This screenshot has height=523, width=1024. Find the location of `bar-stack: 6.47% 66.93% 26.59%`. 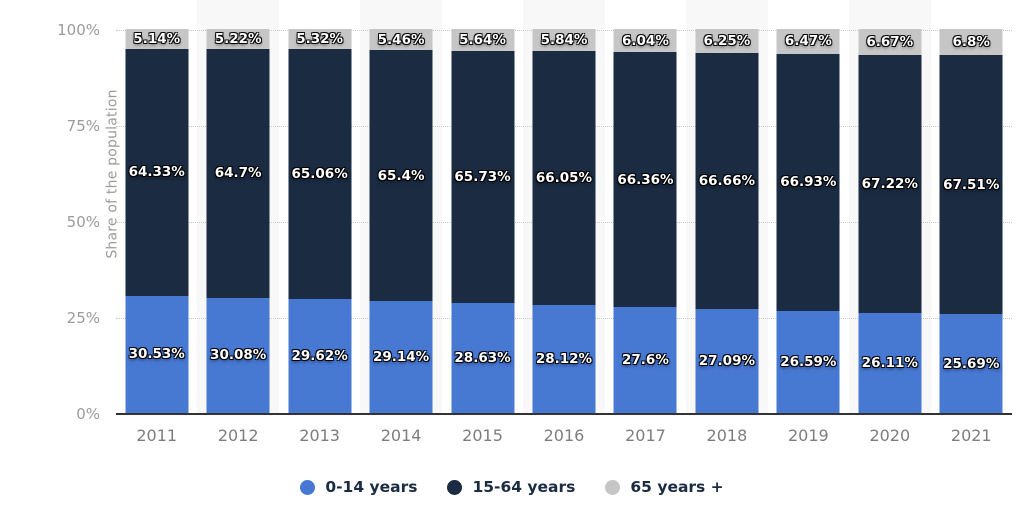

bar-stack: 6.47% 66.93% 26.59% is located at coordinates (808, 221).